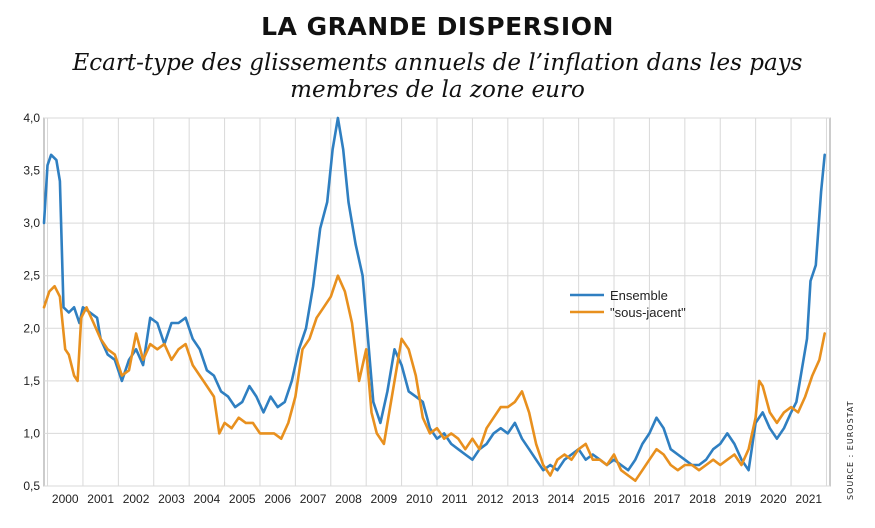  Describe the element at coordinates (596, 499) in the screenshot. I see `x-tick-label: 2015` at that location.